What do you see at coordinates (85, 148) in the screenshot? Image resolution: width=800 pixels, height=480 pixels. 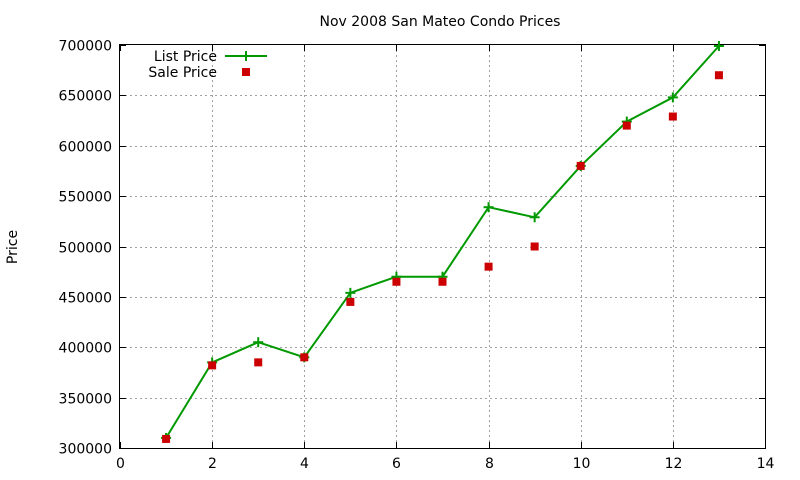 I see `y-tick-label: 600000` at bounding box center [85, 148].